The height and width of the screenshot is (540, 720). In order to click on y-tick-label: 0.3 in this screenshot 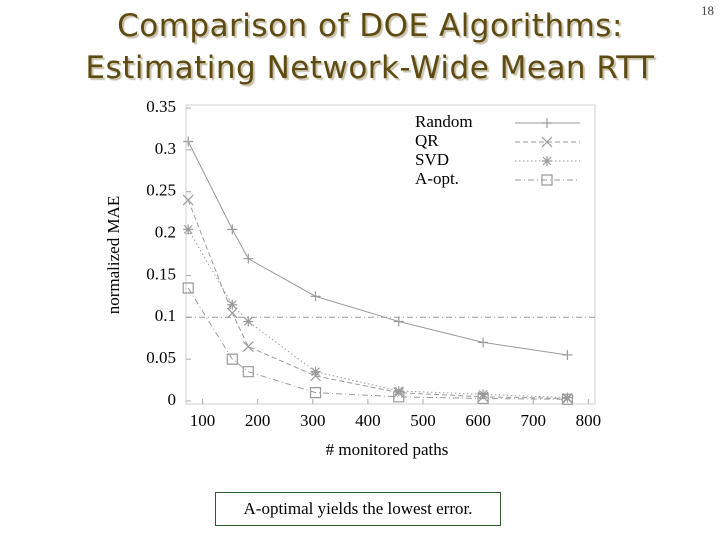, I will do `click(165, 148)`.